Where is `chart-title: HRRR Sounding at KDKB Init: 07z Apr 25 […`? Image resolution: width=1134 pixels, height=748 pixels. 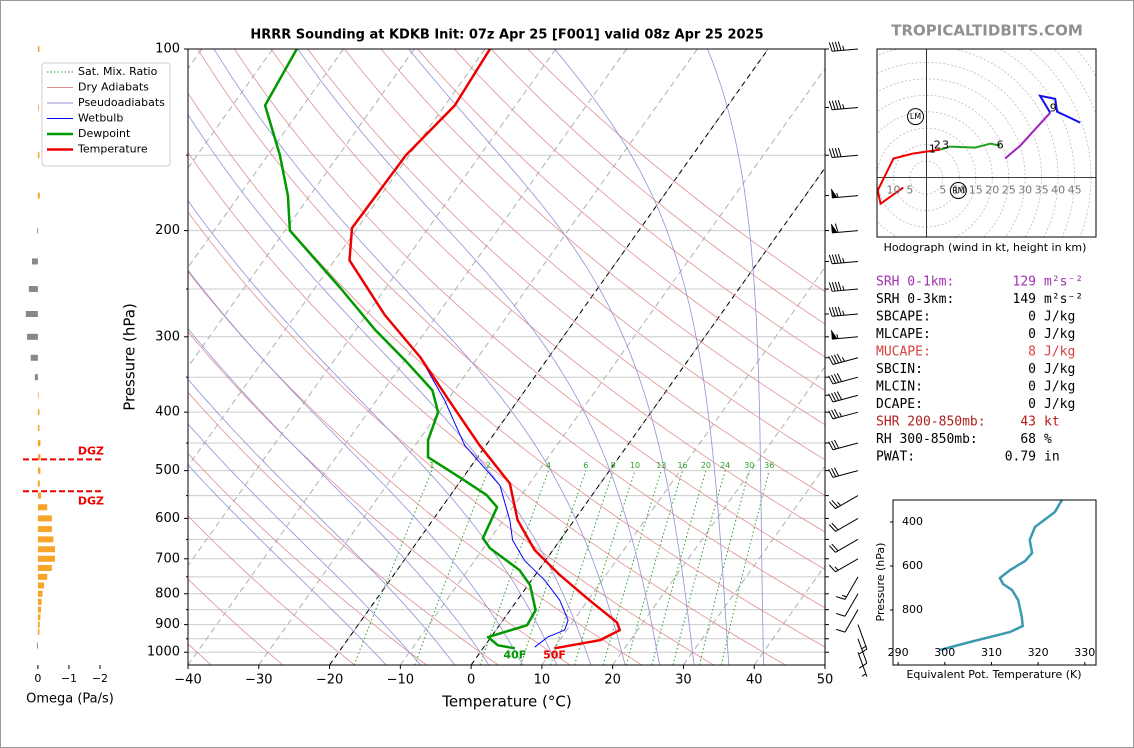
chart-title: HRRR Sounding at KDKB Init: 07z Apr 25 [… is located at coordinates (506, 35).